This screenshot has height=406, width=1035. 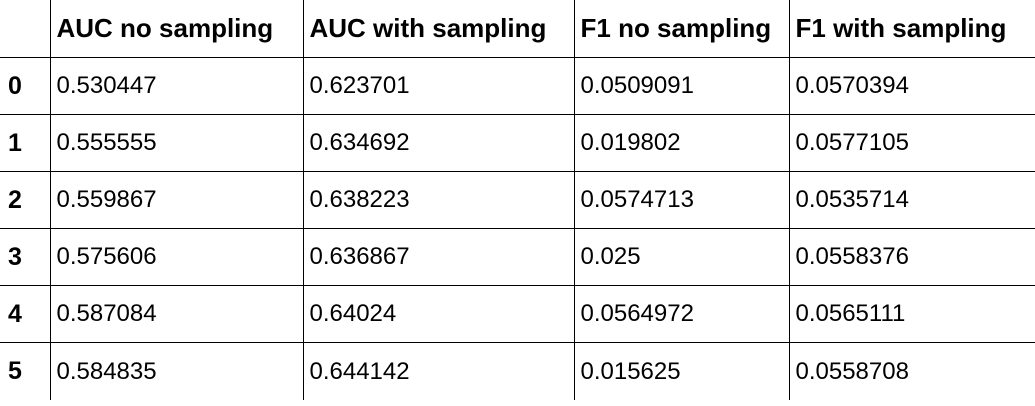 I want to click on cell-auc-with-sampling: 0.638223, so click(x=438, y=200).